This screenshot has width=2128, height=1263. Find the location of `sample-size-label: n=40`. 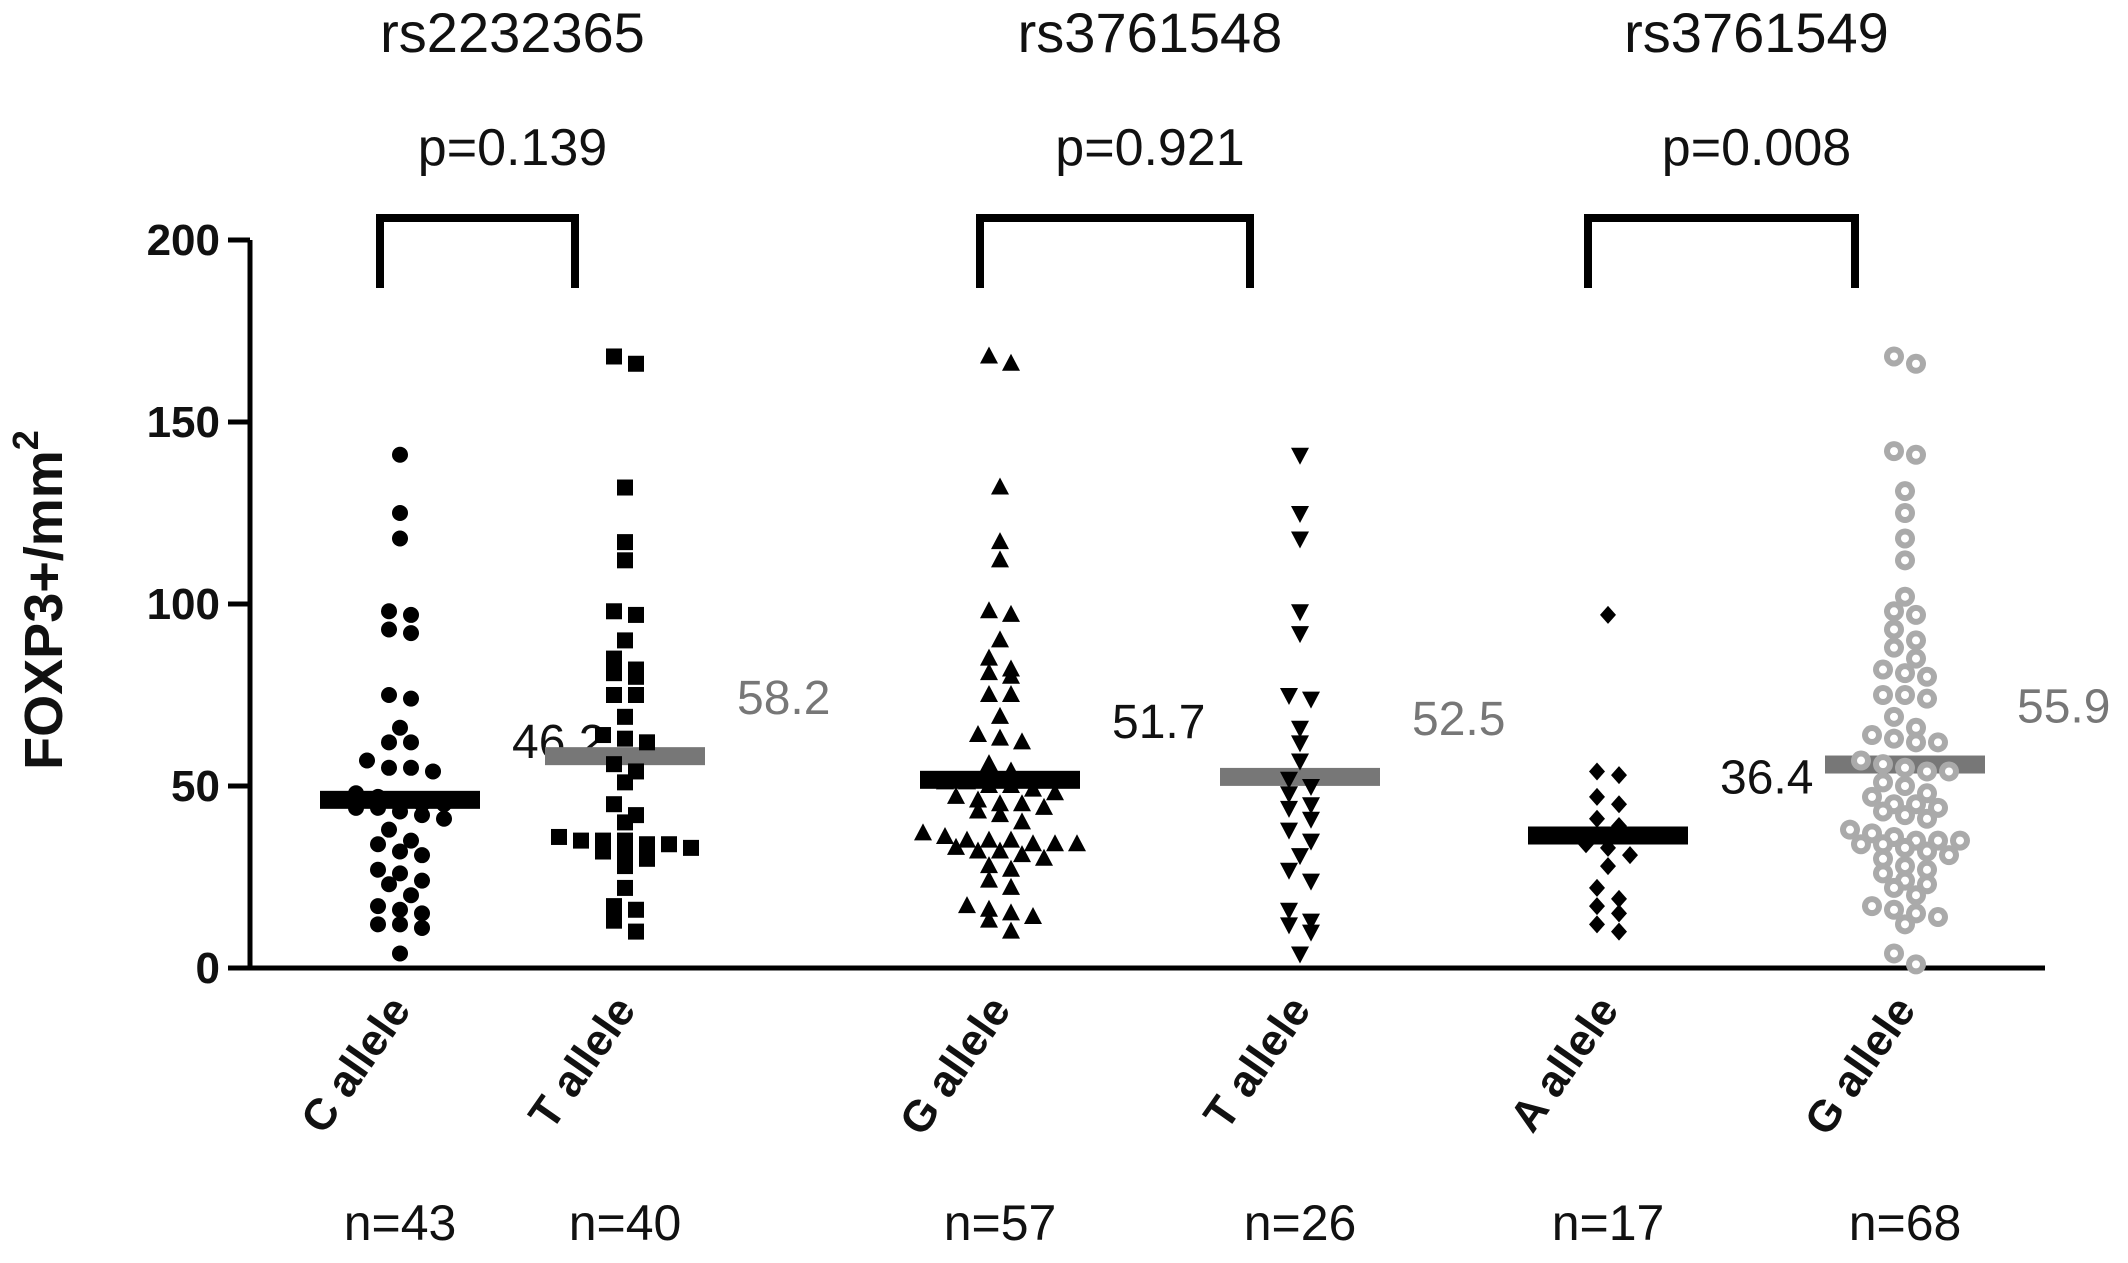

sample-size-label: n=40 is located at coordinates (625, 1223).